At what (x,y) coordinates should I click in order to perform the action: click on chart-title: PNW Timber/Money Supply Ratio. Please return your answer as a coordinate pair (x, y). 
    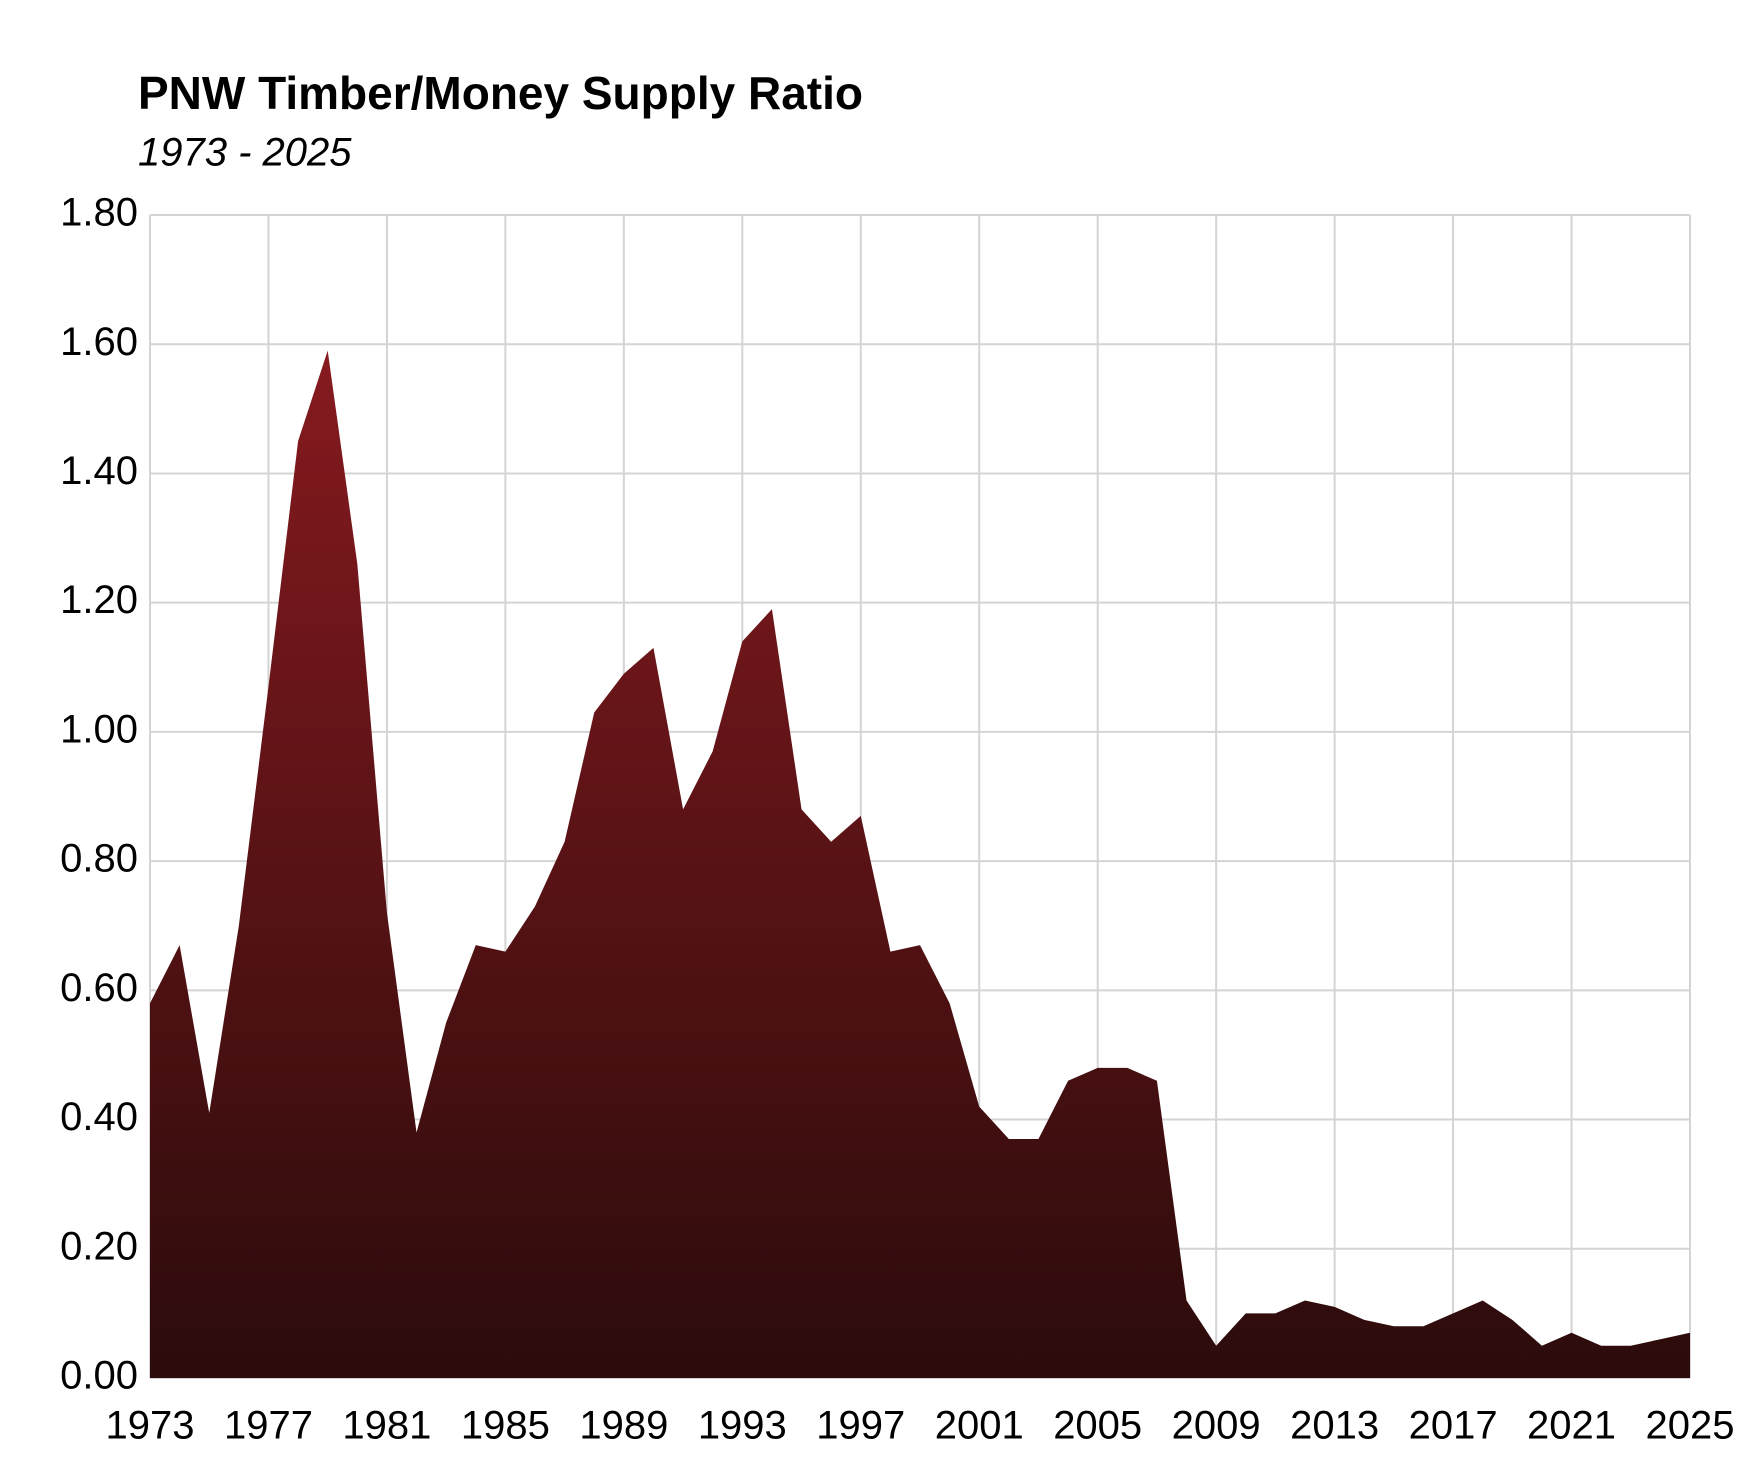
    Looking at the image, I should click on (500, 93).